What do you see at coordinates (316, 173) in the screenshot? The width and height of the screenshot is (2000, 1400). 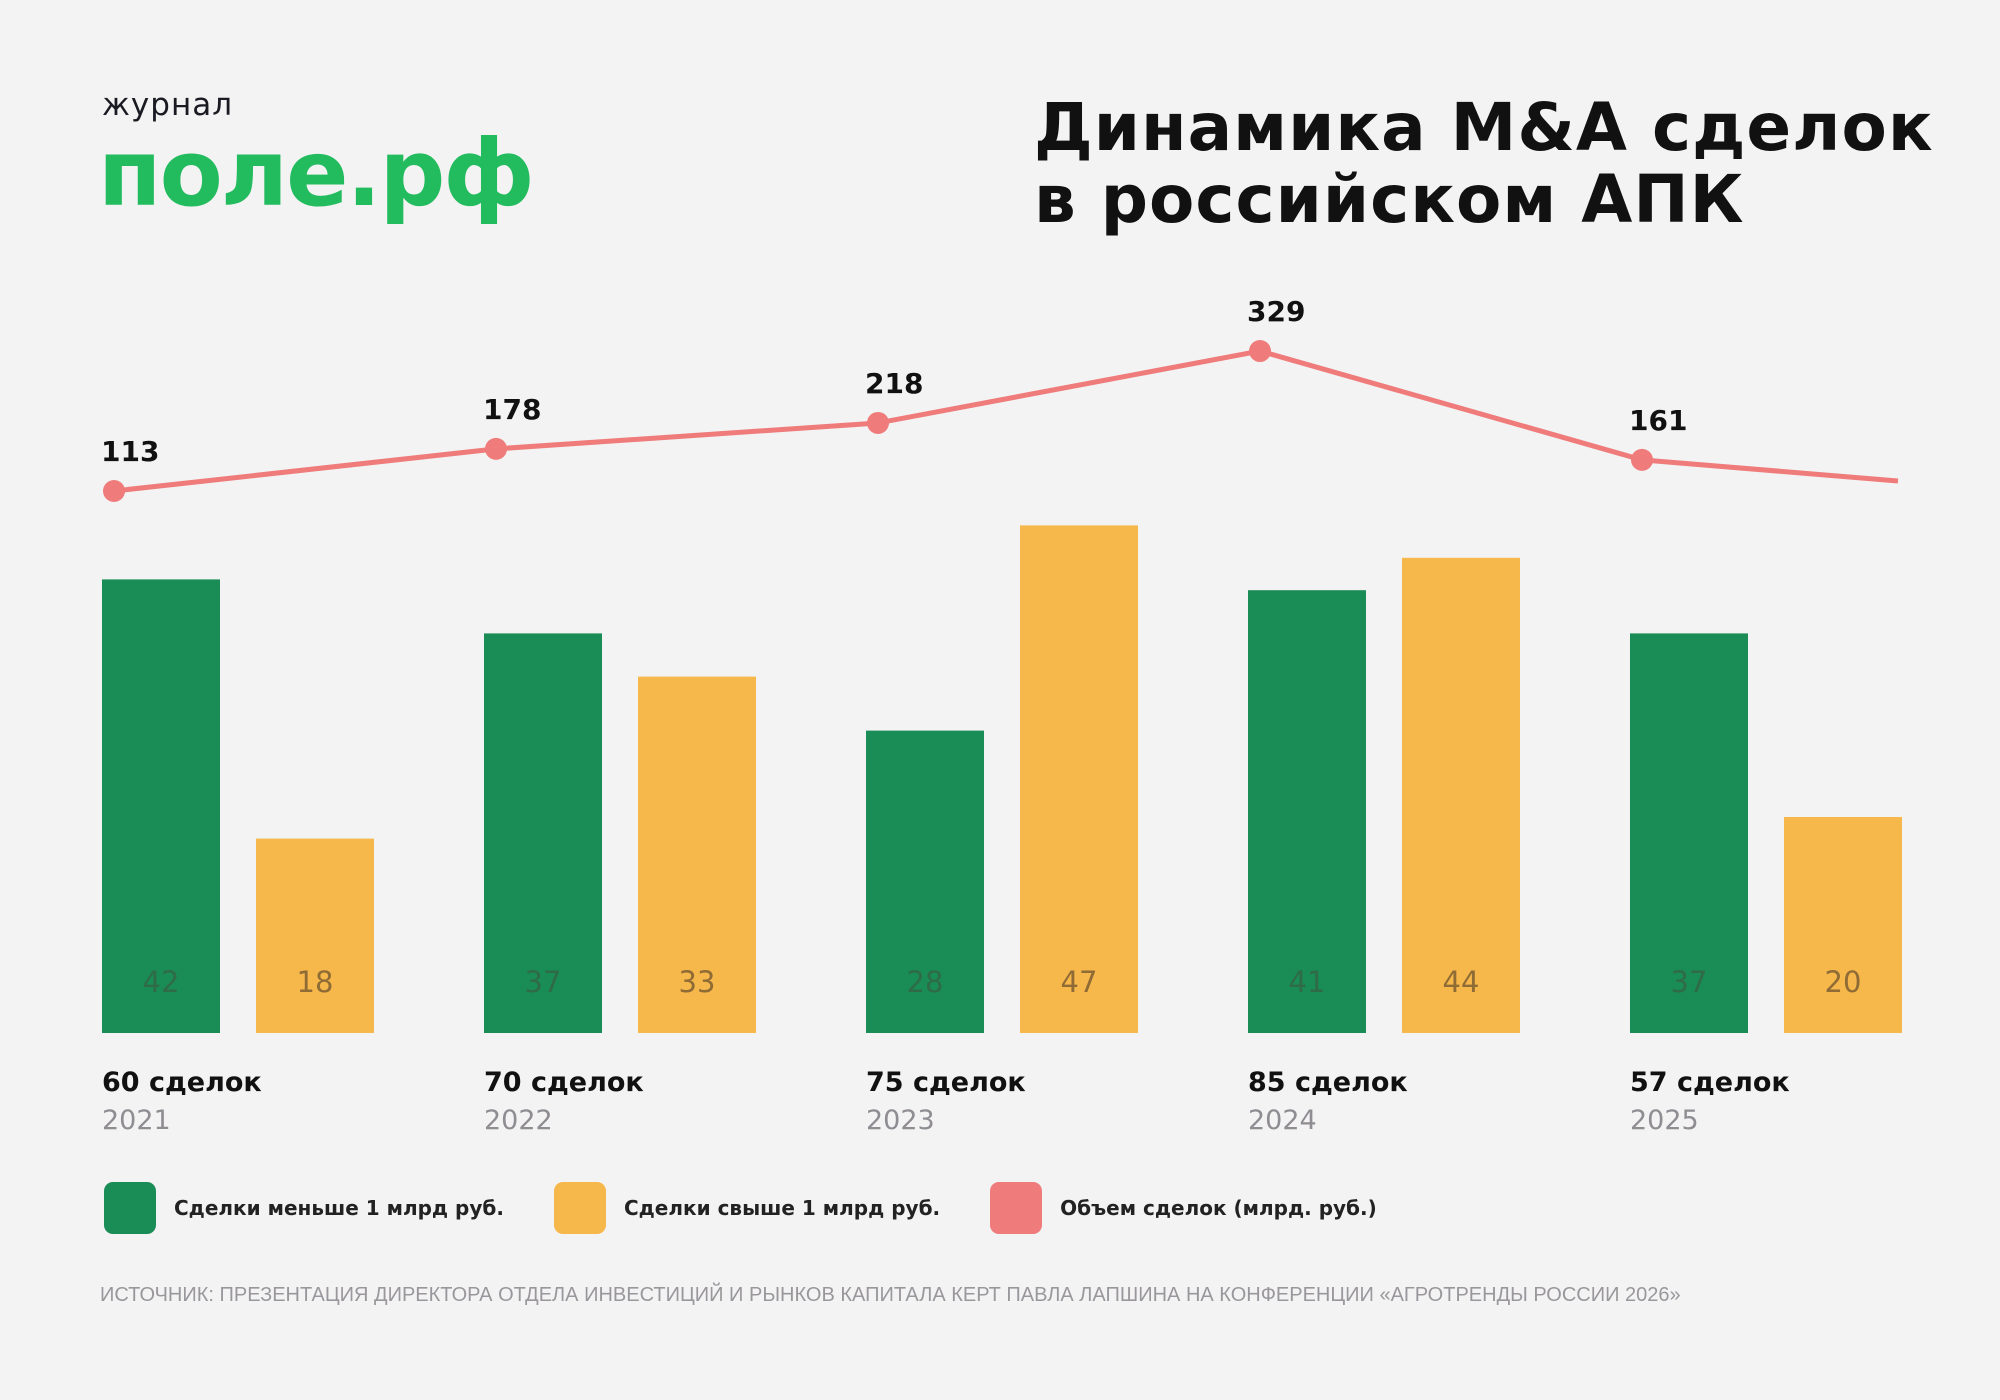 I see `logo: поле.рф` at bounding box center [316, 173].